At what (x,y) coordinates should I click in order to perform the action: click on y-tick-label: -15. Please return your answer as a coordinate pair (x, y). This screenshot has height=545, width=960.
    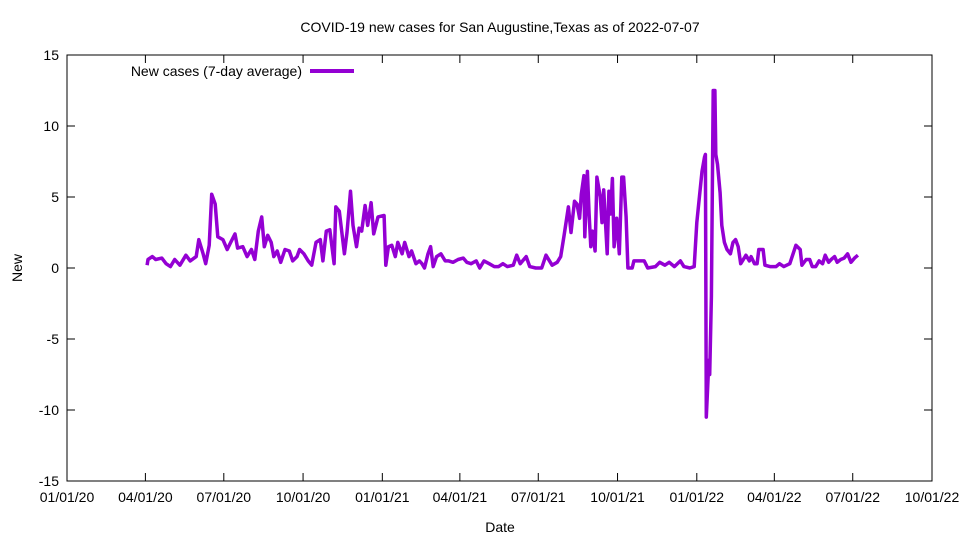
    Looking at the image, I should click on (49, 481).